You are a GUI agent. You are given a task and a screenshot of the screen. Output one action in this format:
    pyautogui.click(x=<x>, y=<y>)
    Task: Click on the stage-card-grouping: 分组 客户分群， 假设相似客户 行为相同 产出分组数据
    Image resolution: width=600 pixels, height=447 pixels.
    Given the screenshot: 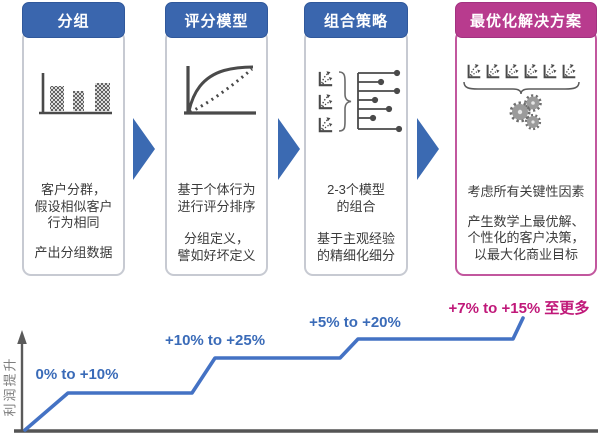 What is the action you would take?
    pyautogui.click(x=73, y=140)
    